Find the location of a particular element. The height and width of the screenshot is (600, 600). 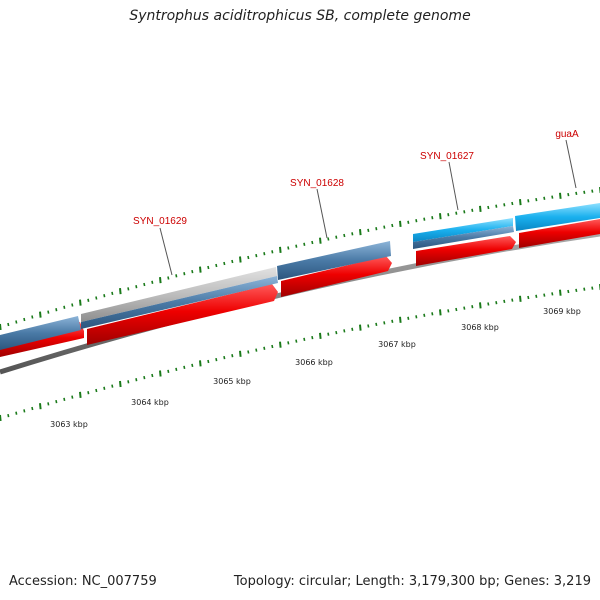

label-leader is located at coordinates (453, 186).